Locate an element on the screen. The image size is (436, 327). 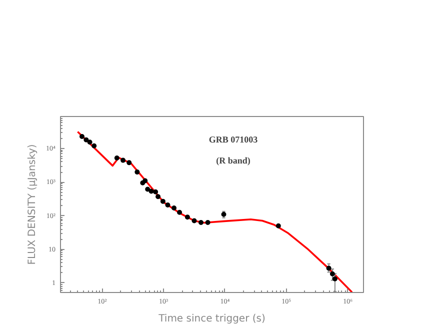
annotation: (R band) is located at coordinates (233, 161).